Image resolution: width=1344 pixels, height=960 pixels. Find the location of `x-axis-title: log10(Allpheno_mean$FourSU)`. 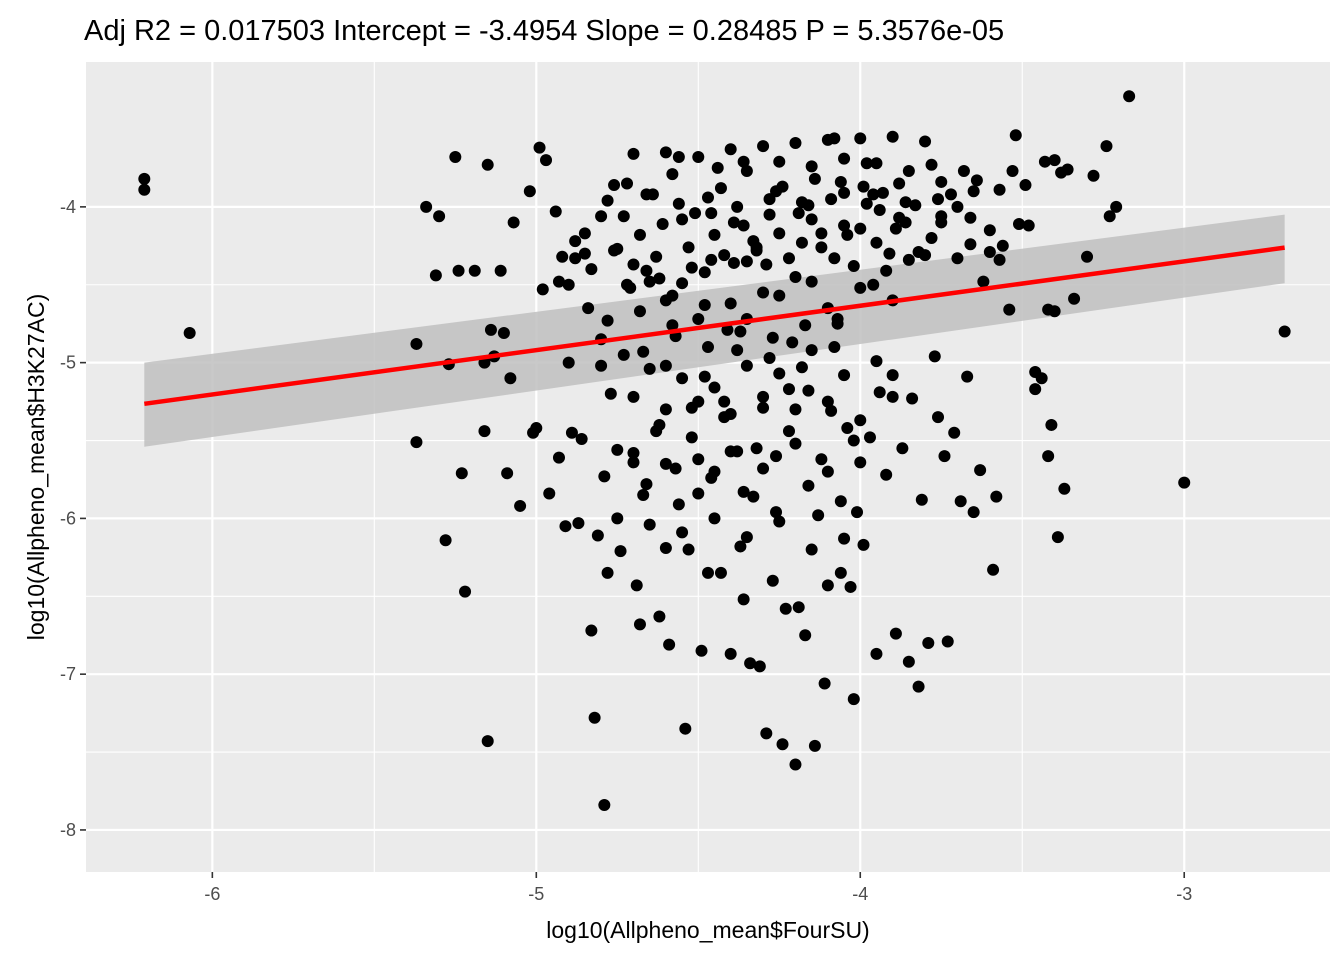

x-axis-title: log10(Allpheno_mean$FourSU) is located at coordinates (707, 930).